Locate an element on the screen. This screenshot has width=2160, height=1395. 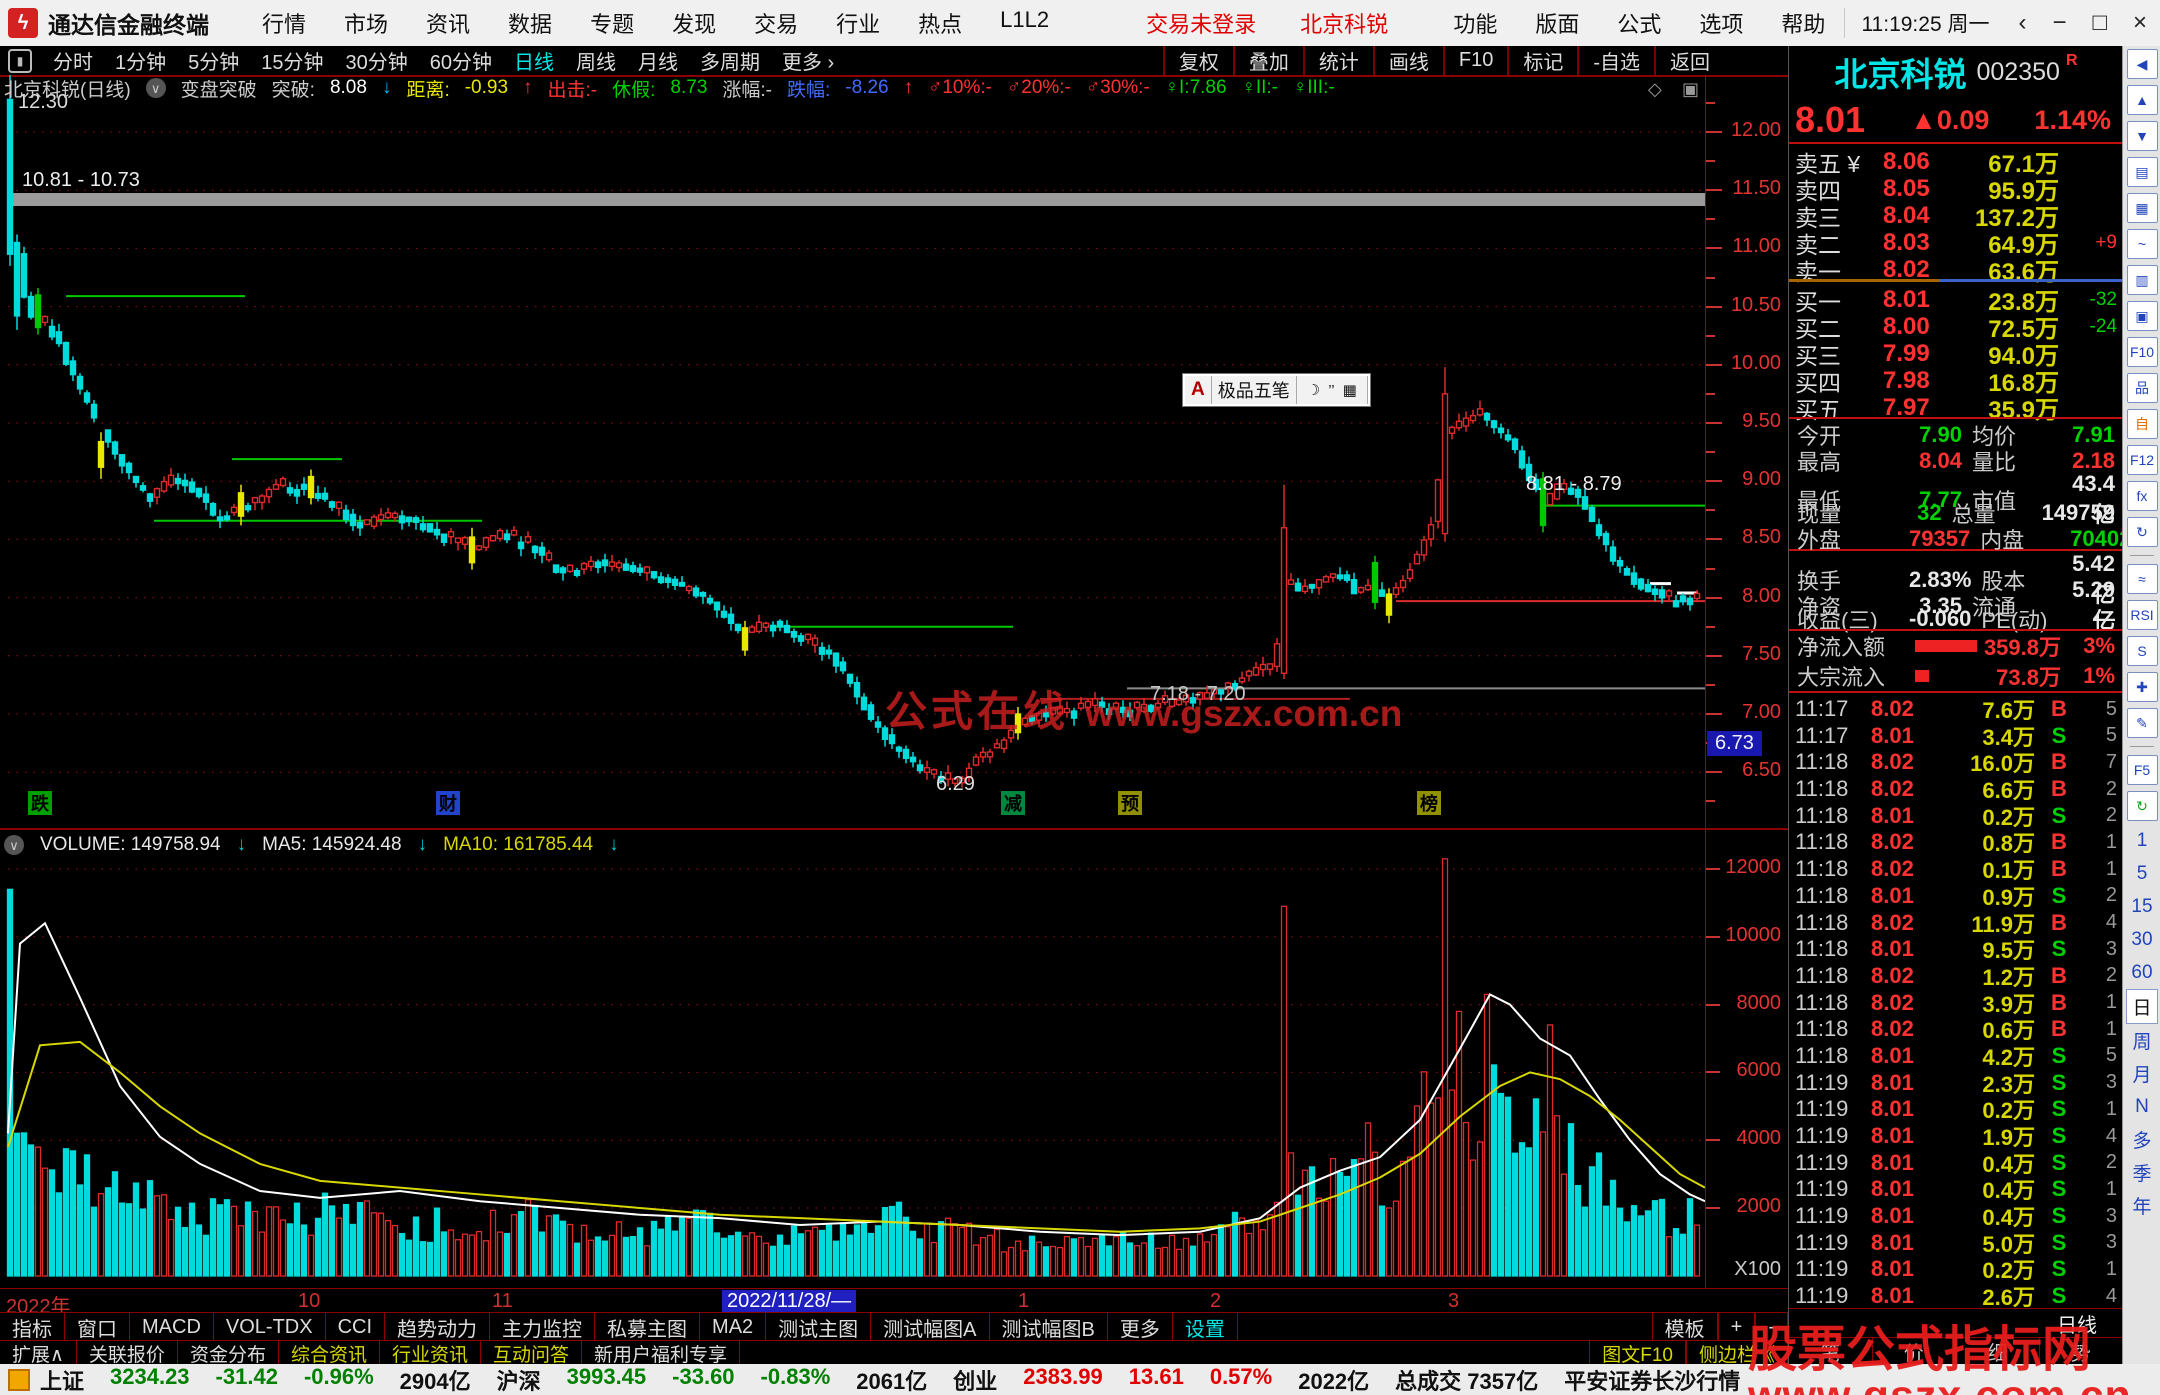
period-multi: 多 is located at coordinates (2142, 1141).